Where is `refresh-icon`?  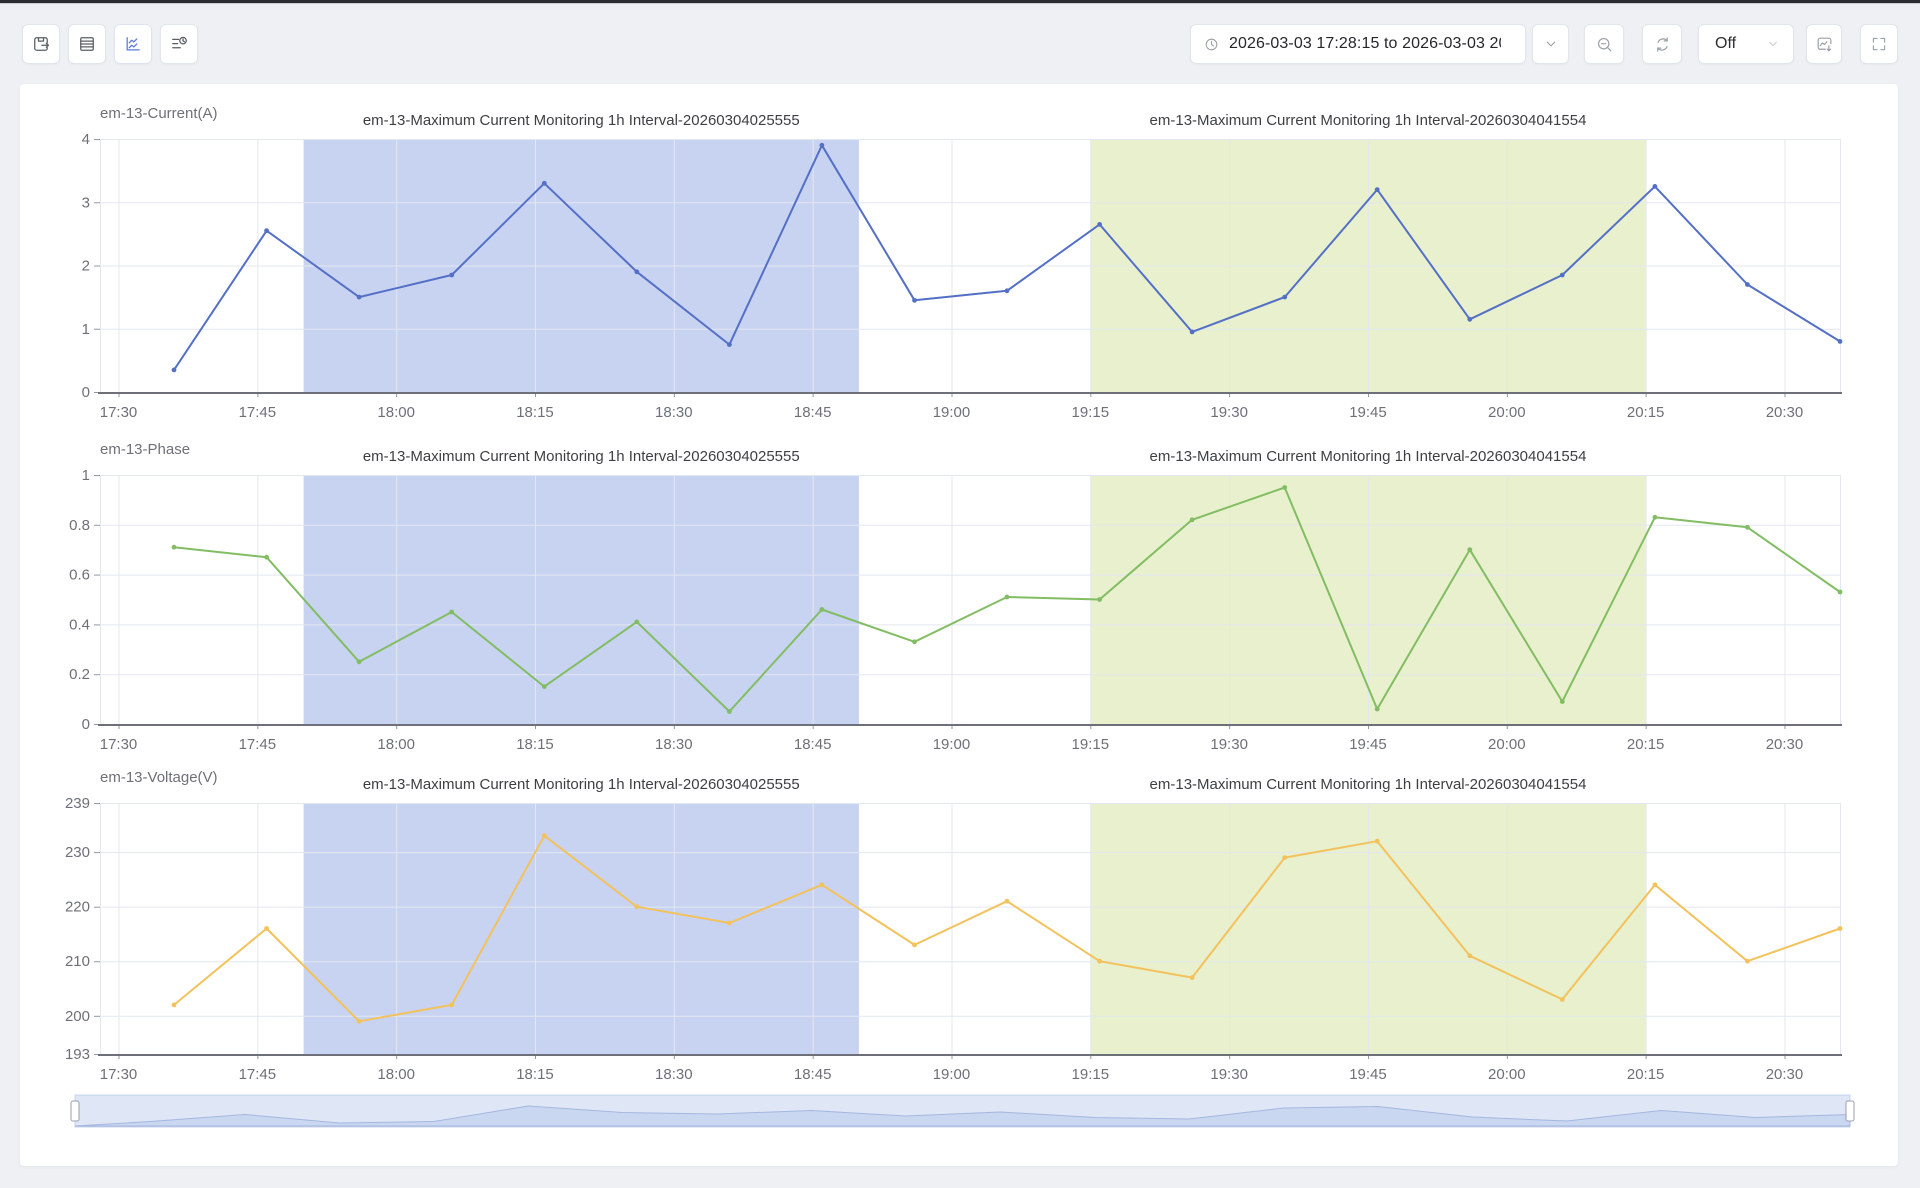
refresh-icon is located at coordinates (1662, 44).